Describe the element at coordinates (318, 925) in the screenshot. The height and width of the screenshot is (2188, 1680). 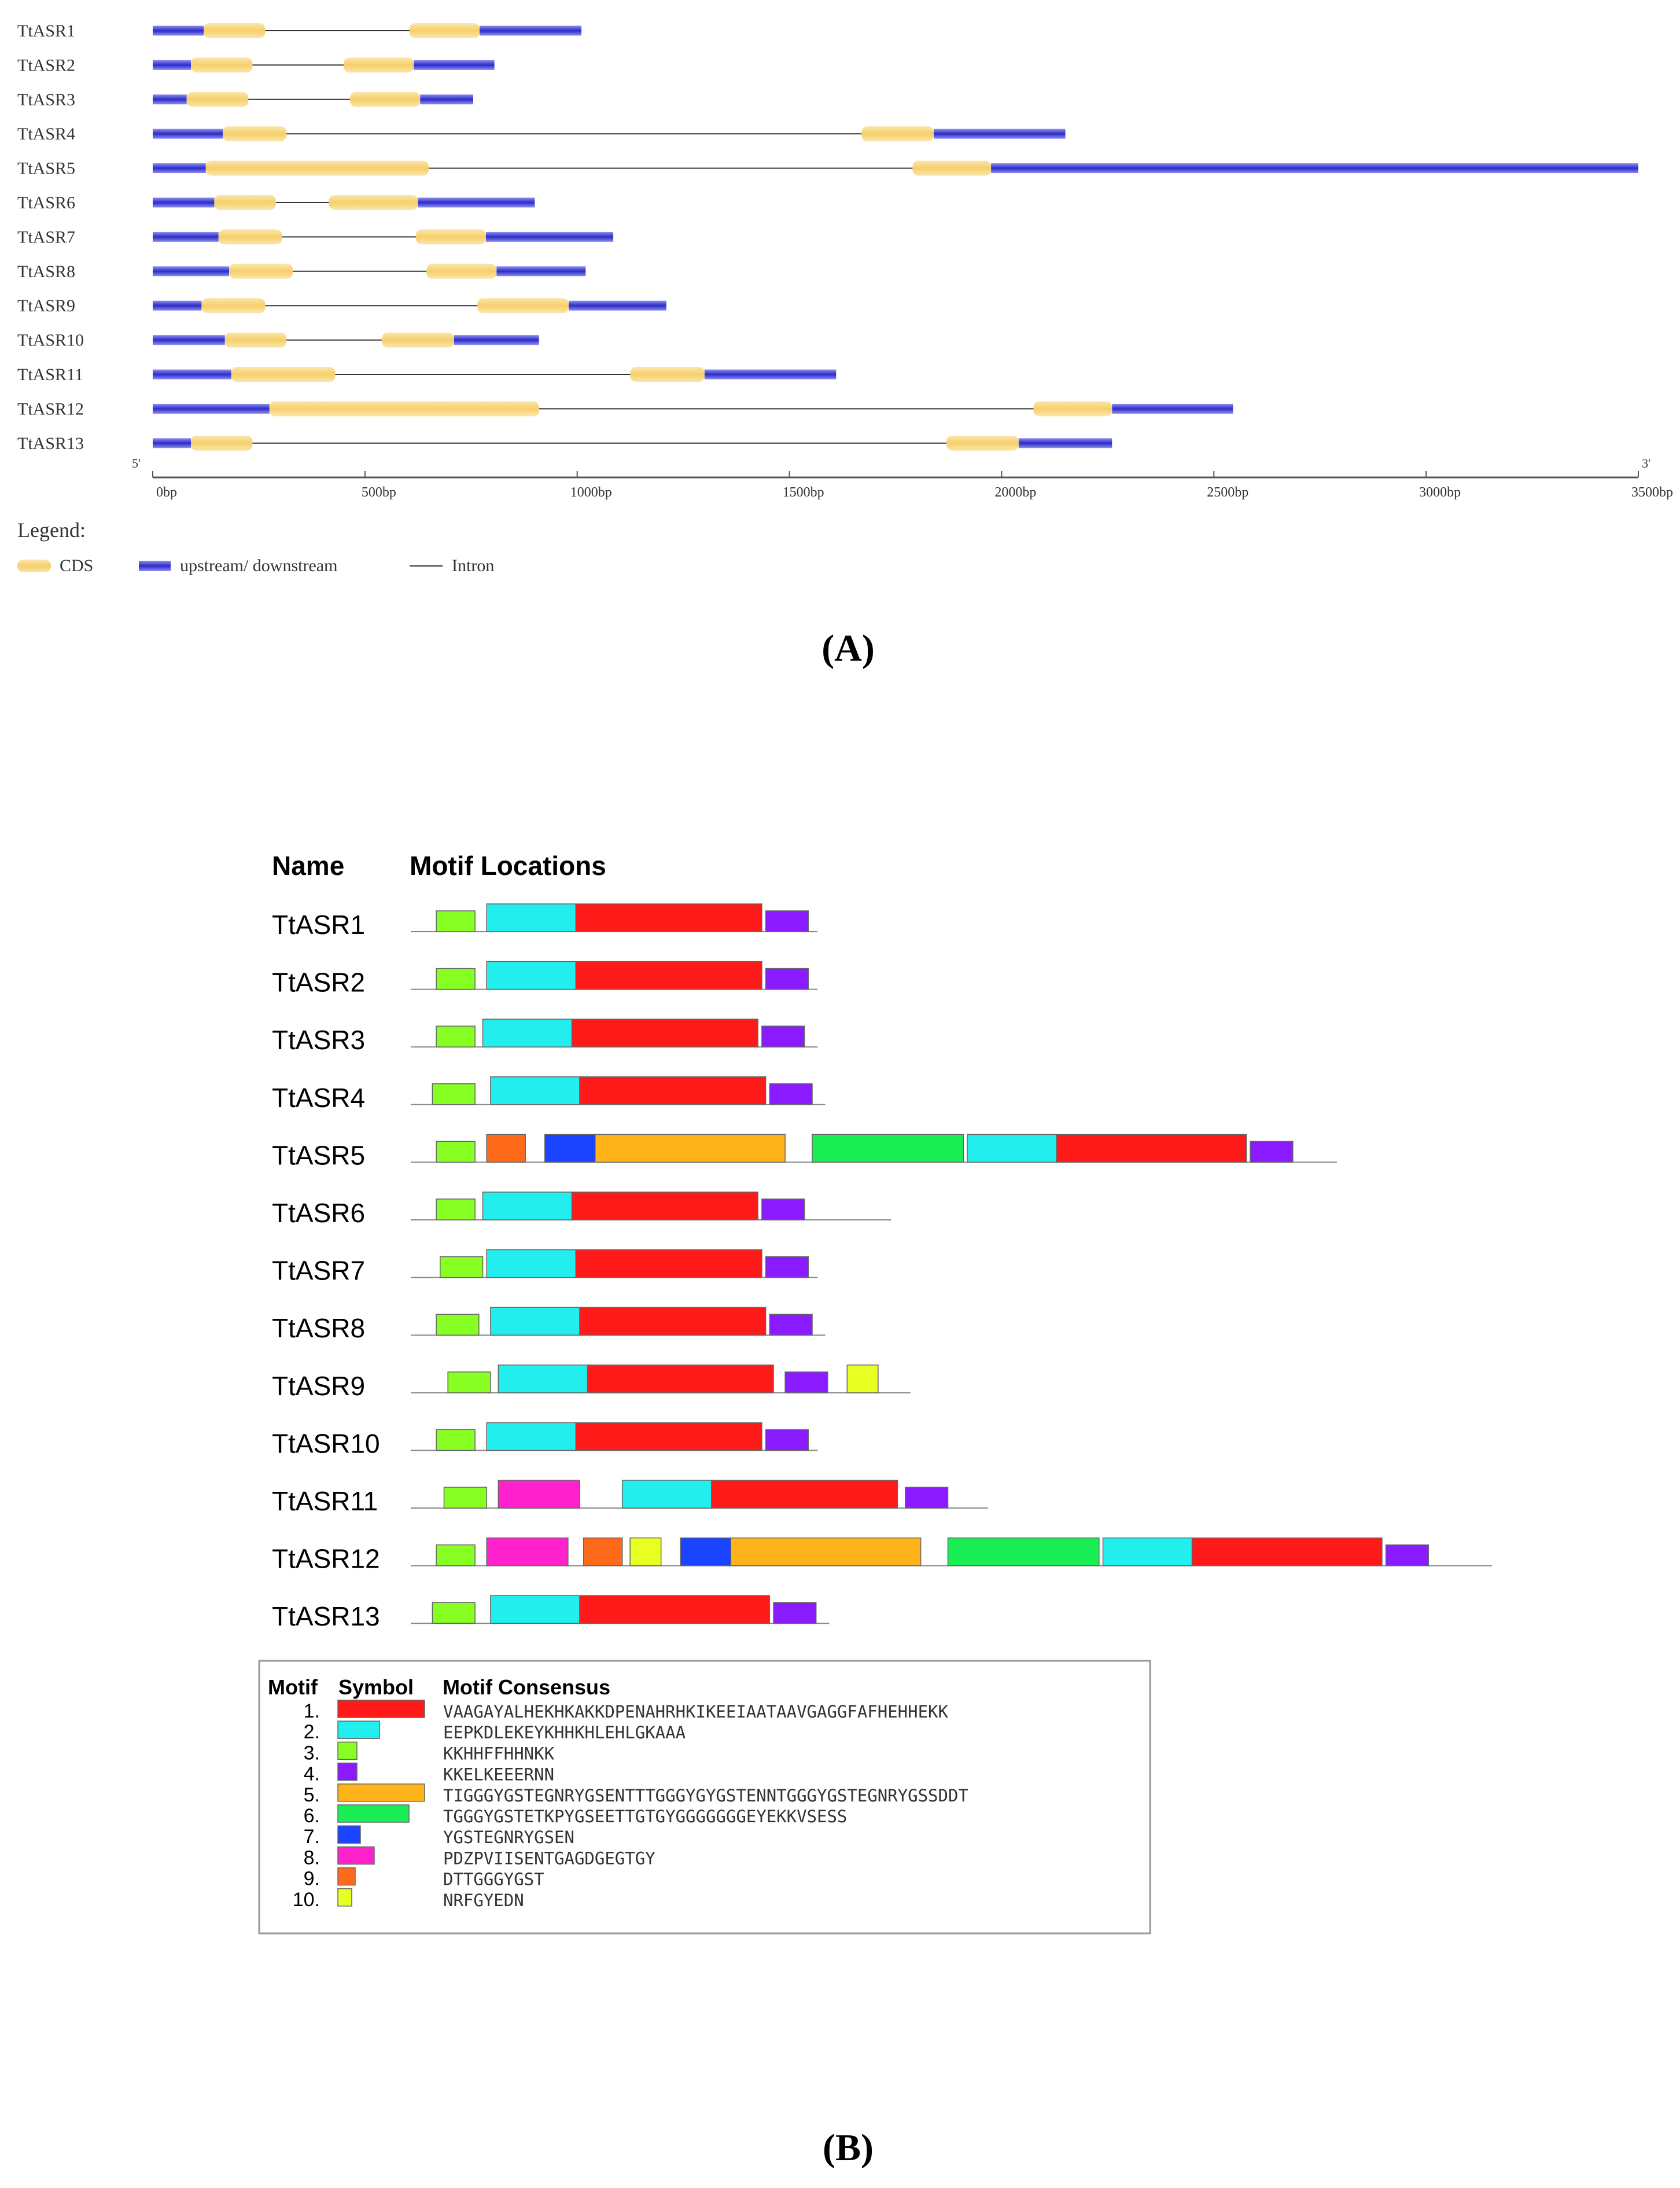
I see `protein-name: TtASR1` at that location.